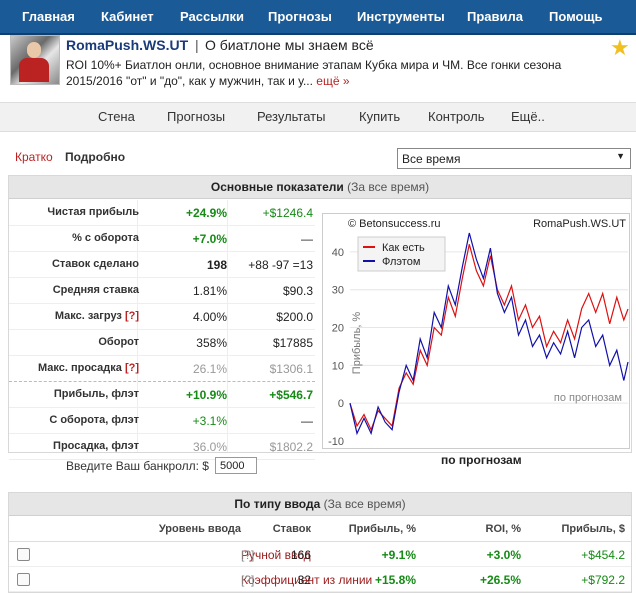 This screenshot has height=593, width=636. I want to click on more-link: ещё », so click(333, 81).